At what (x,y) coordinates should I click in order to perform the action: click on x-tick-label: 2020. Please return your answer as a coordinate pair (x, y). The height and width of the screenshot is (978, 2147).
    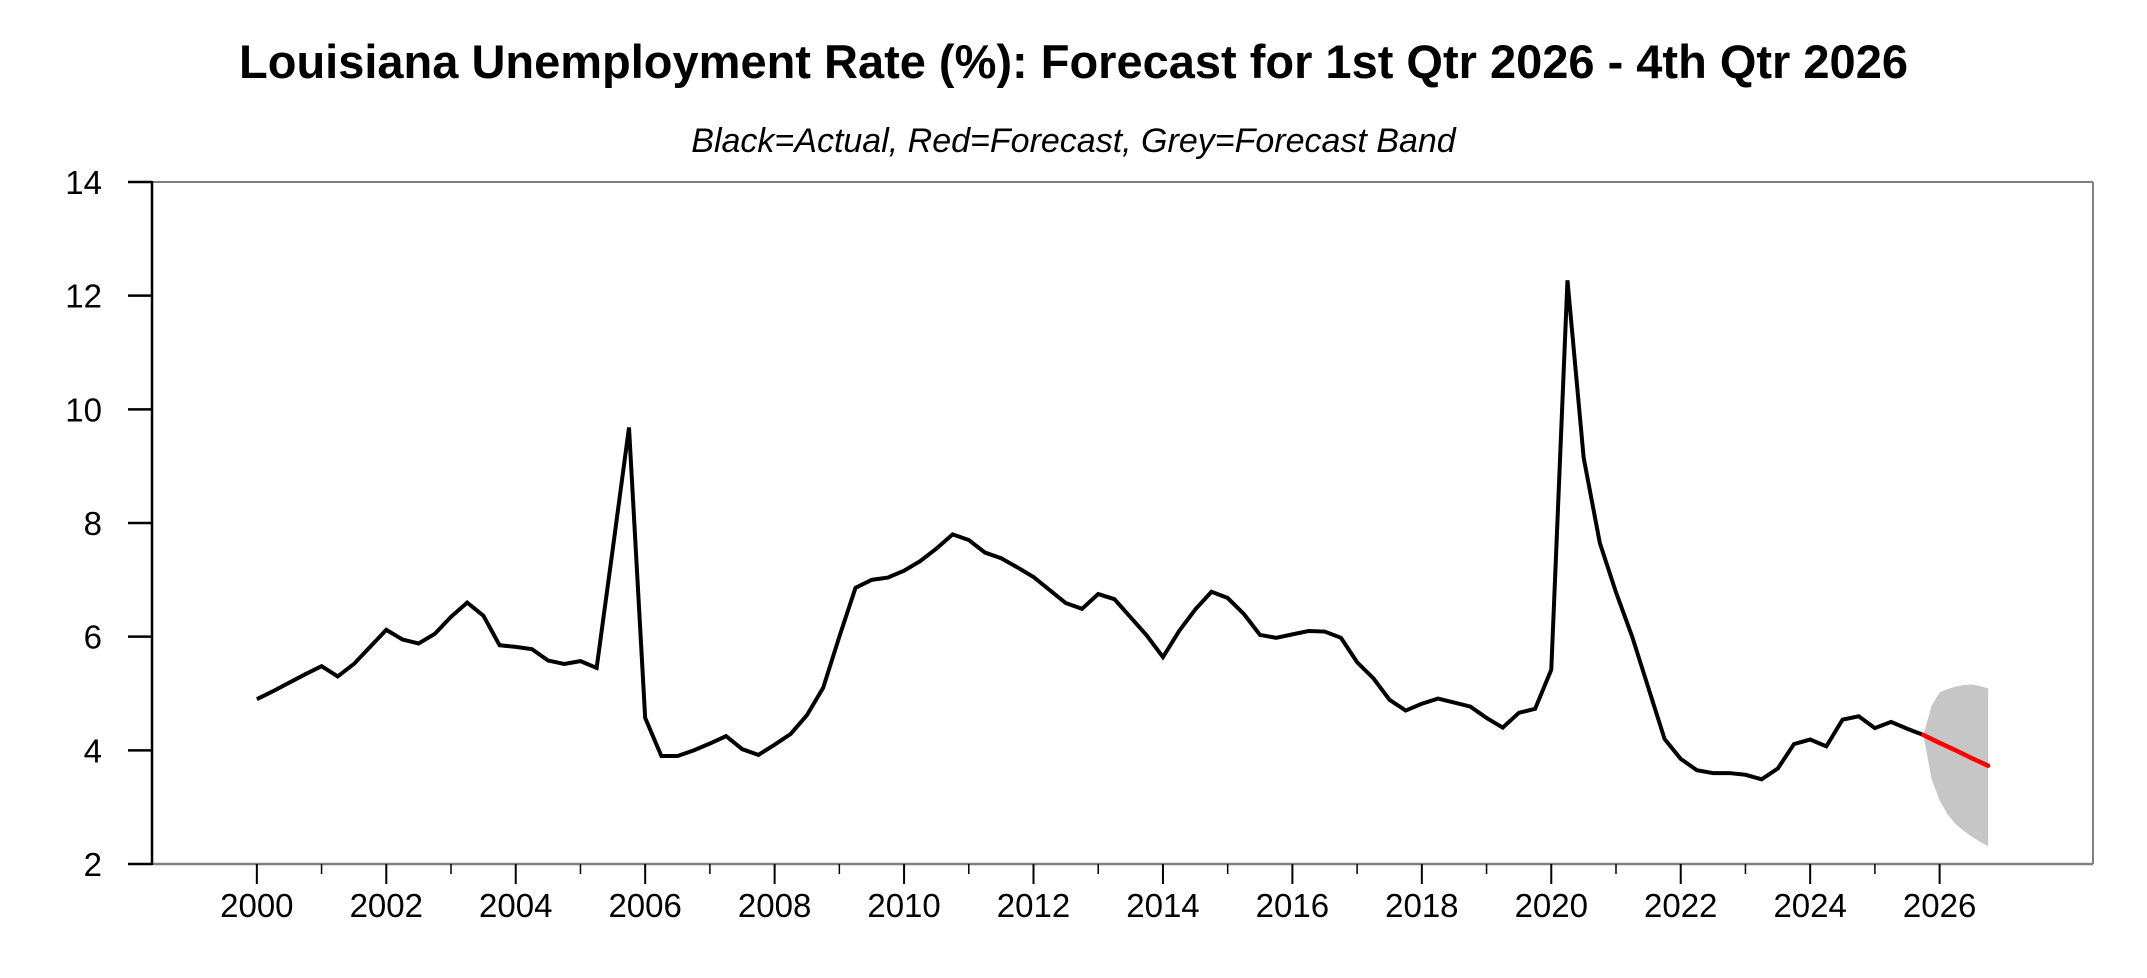
    Looking at the image, I should click on (1551, 905).